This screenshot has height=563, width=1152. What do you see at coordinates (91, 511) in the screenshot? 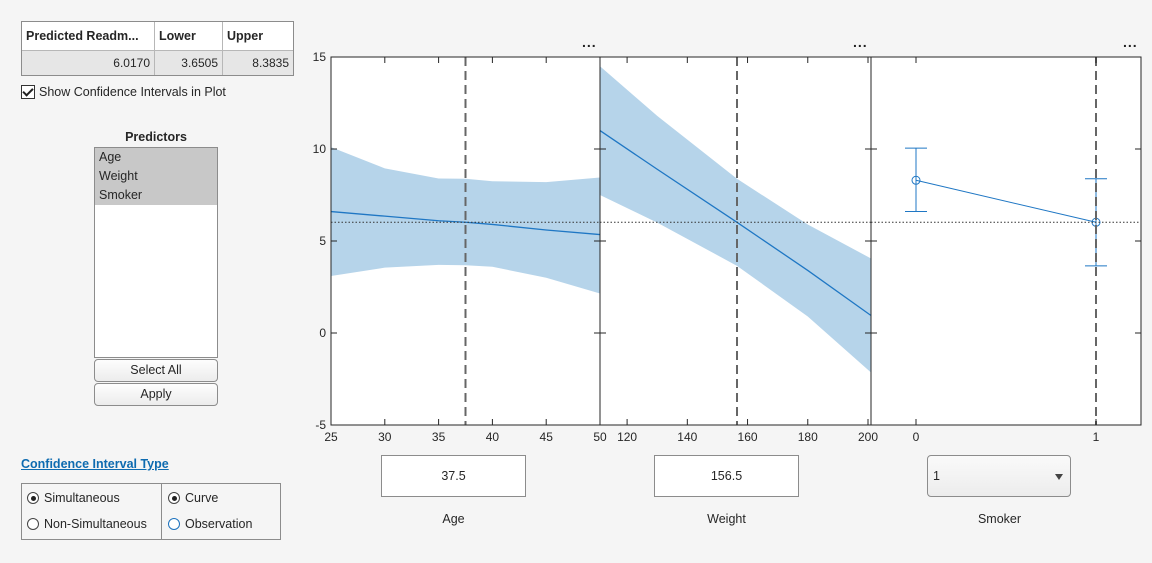
I see `bounds-button-group: Simultaneous Non-Simultaneous` at bounding box center [91, 511].